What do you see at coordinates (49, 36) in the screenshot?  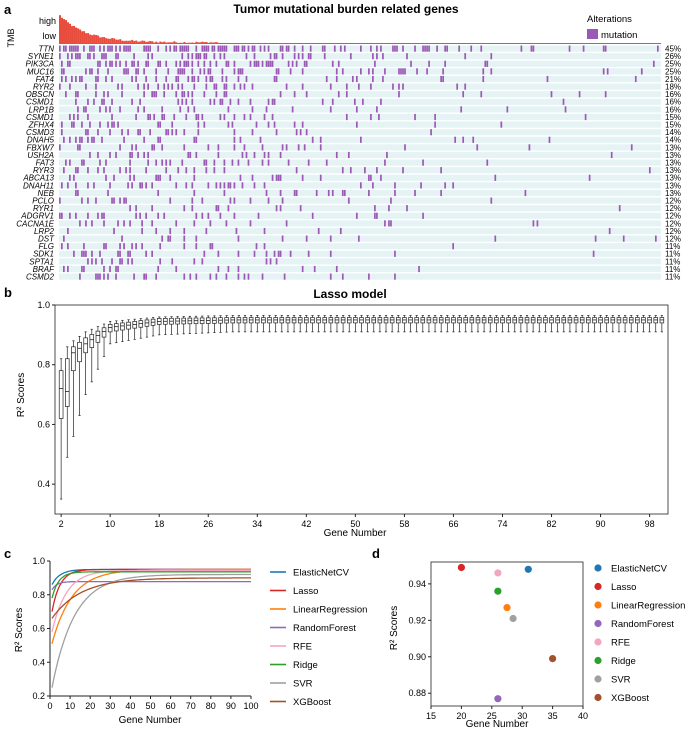 I see `tmb-low-label: low` at bounding box center [49, 36].